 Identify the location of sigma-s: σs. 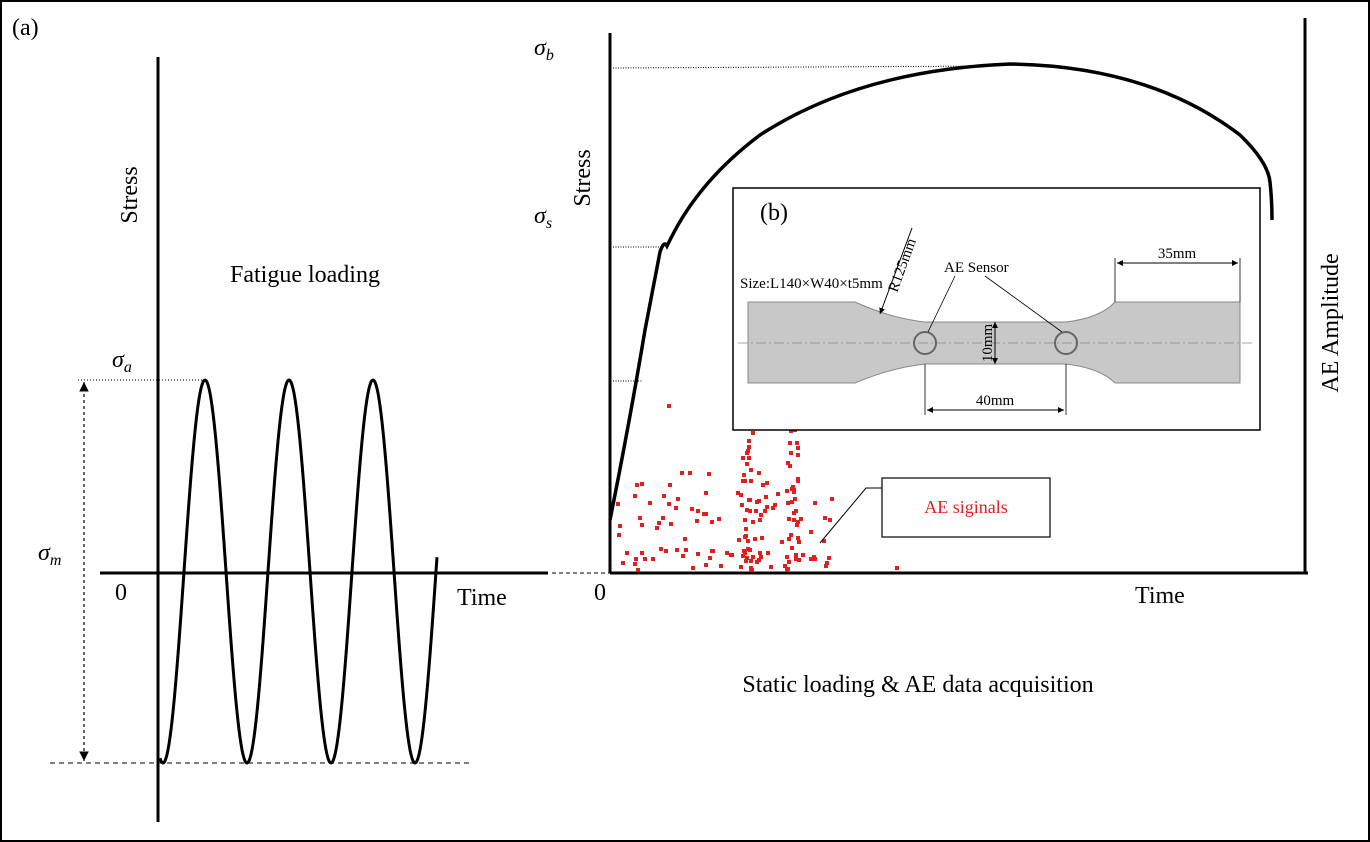
(543, 217).